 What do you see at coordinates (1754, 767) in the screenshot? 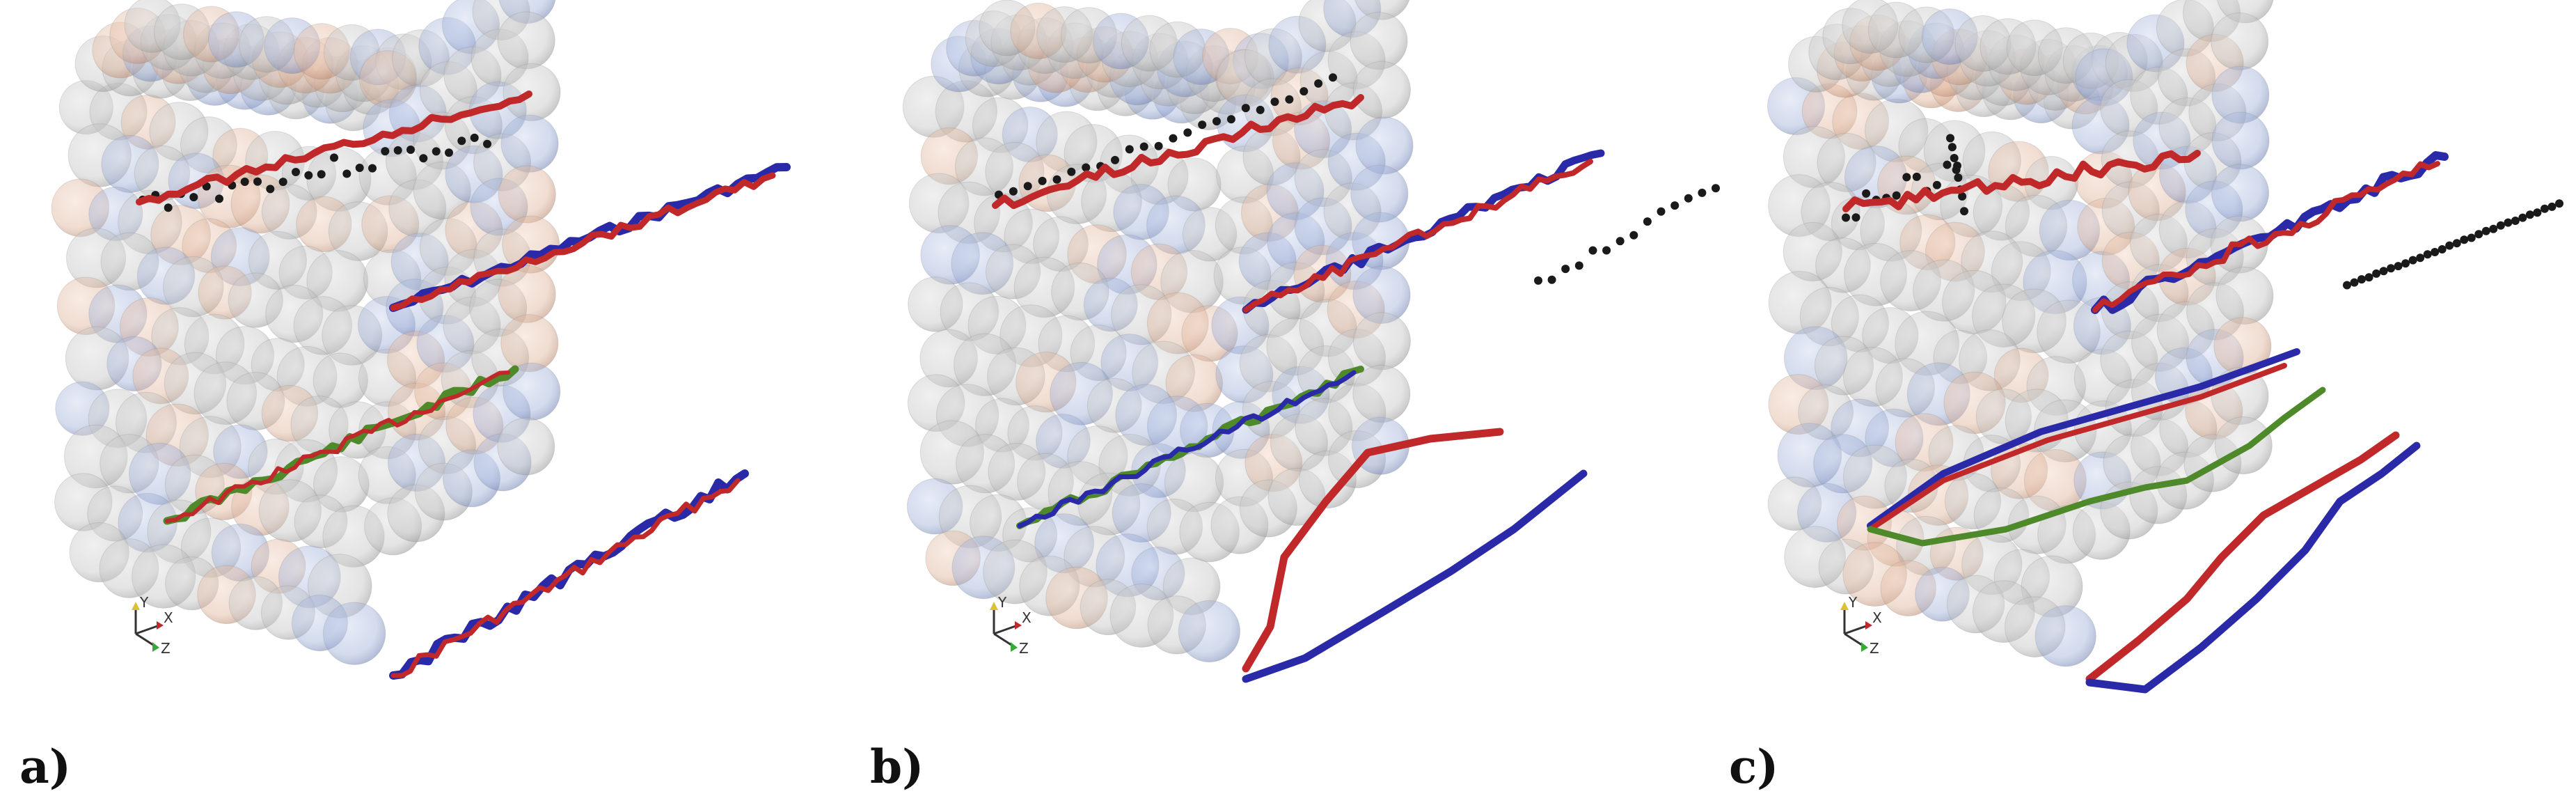
I see `panel-label-c: c)` at bounding box center [1754, 767].